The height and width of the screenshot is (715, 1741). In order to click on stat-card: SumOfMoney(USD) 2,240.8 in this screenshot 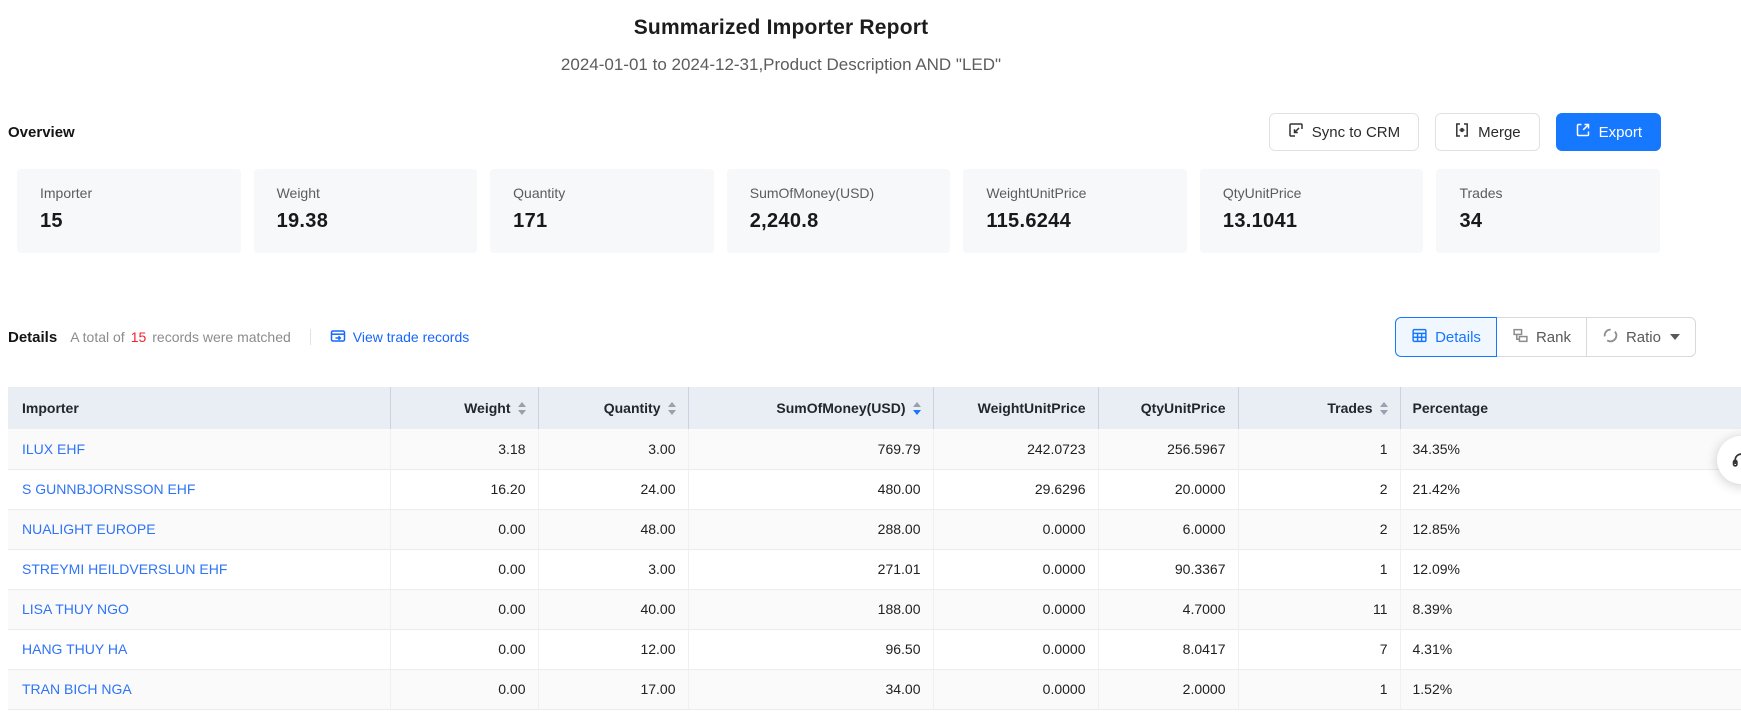, I will do `click(838, 211)`.